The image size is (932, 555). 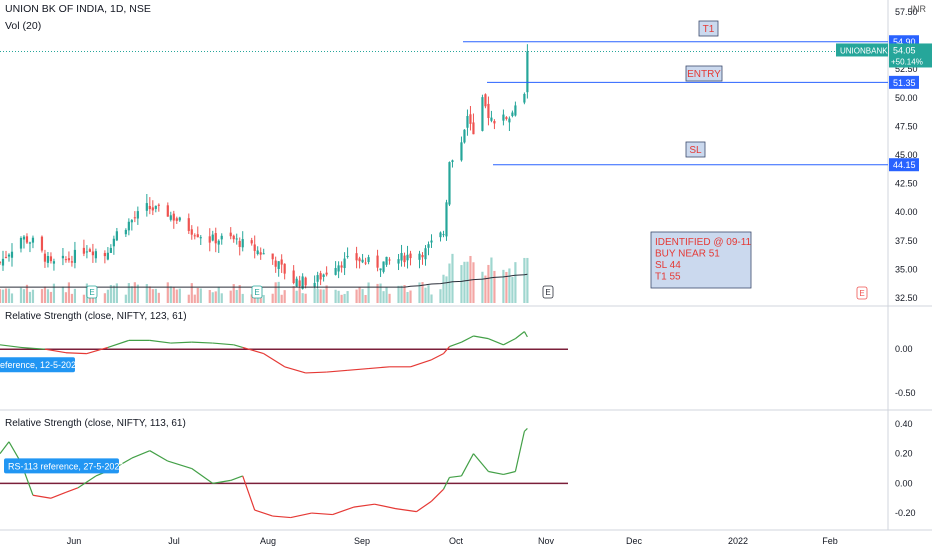 What do you see at coordinates (904, 82) in the screenshot?
I see `level-tag-entry` at bounding box center [904, 82].